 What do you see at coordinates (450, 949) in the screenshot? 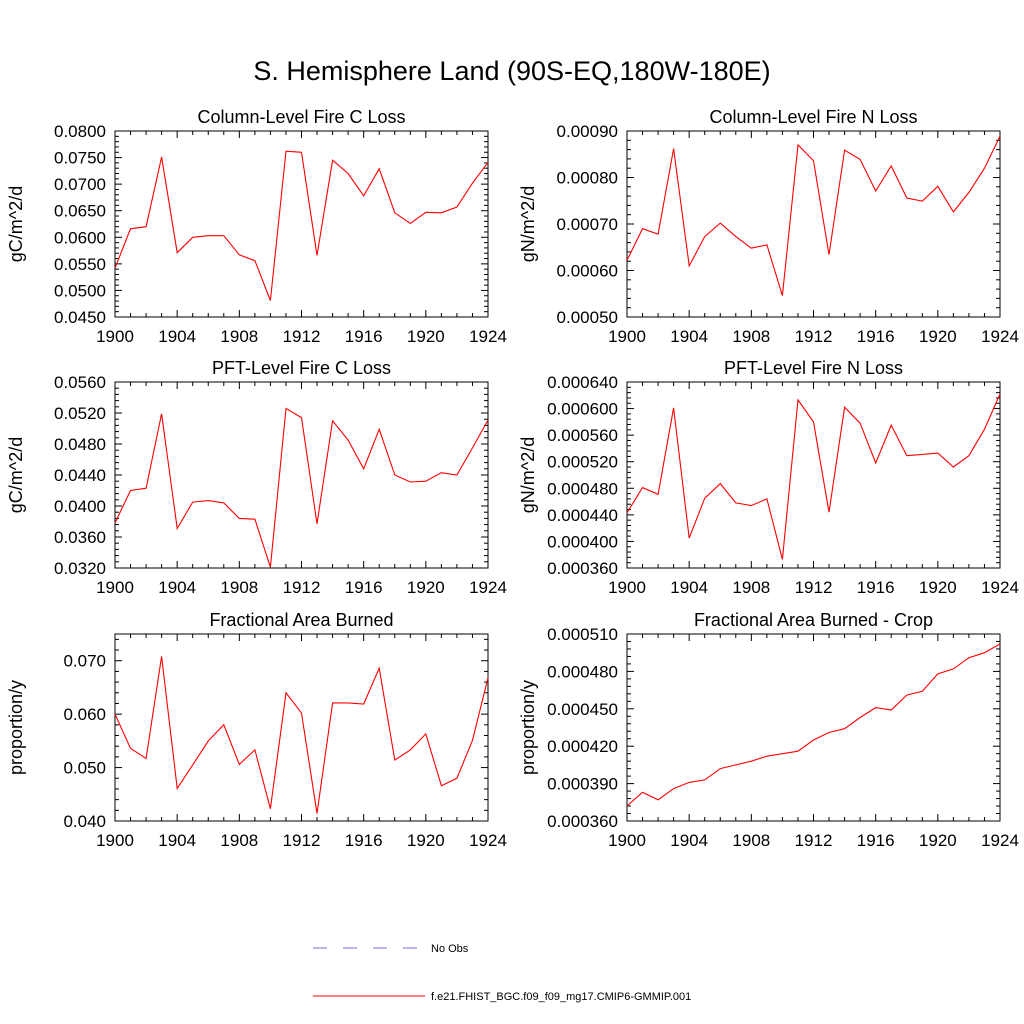
I see `legend-obs-label: No Obs` at bounding box center [450, 949].